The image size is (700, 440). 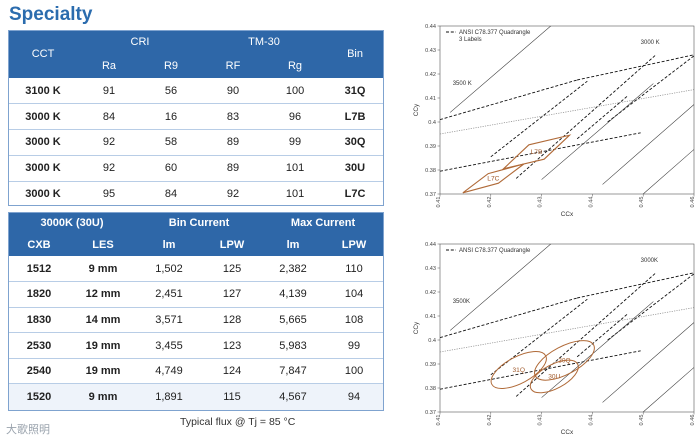 I want to click on cell-lpw-max: 104, so click(x=354, y=294).